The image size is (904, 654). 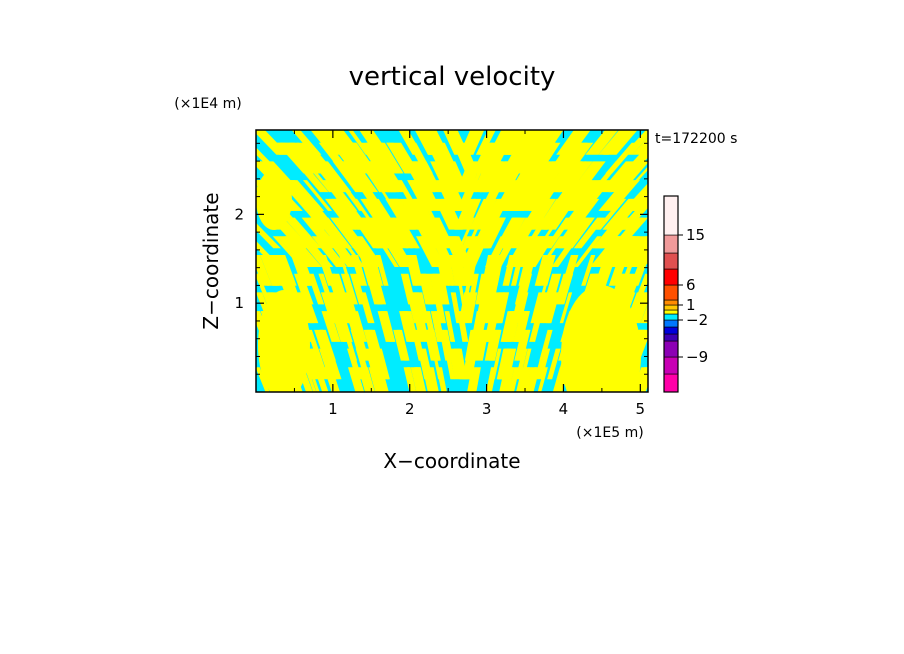 I want to click on x-tick-label-0: 1, so click(x=333, y=409).